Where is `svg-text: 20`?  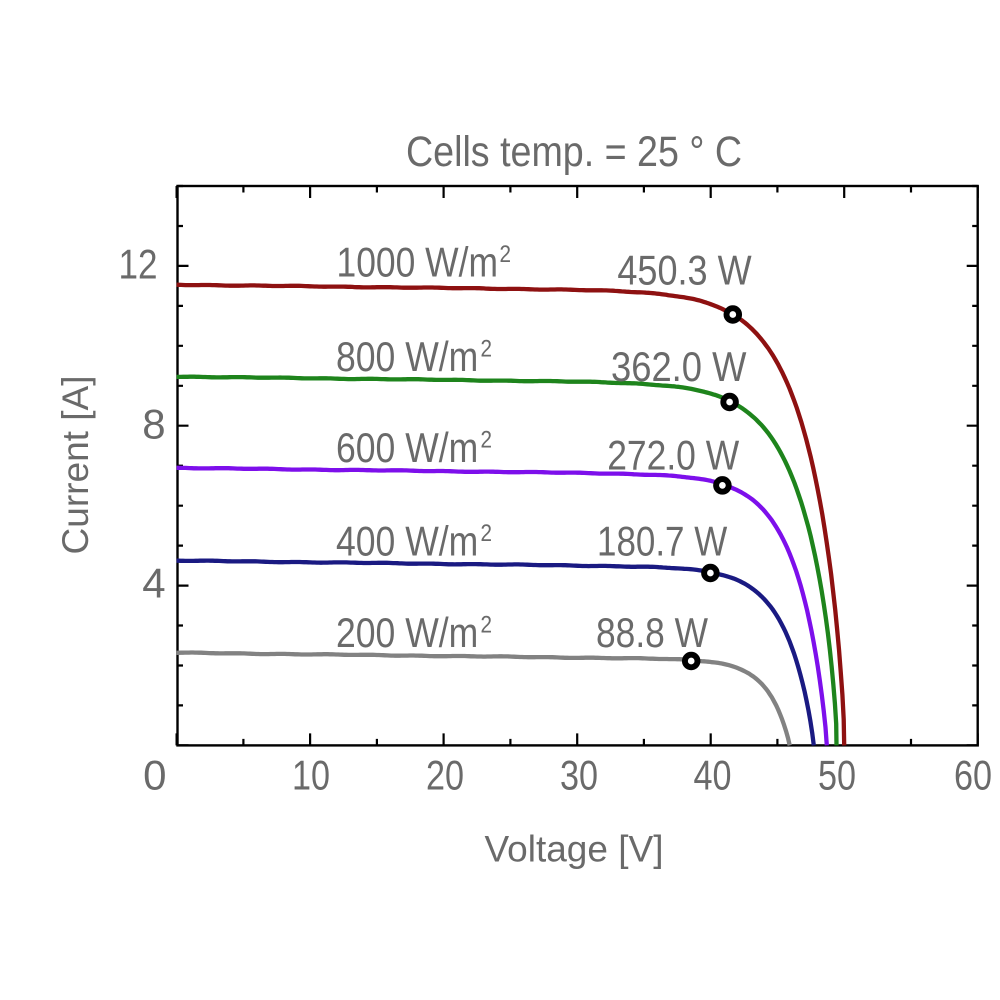
svg-text: 20 is located at coordinates (445, 775).